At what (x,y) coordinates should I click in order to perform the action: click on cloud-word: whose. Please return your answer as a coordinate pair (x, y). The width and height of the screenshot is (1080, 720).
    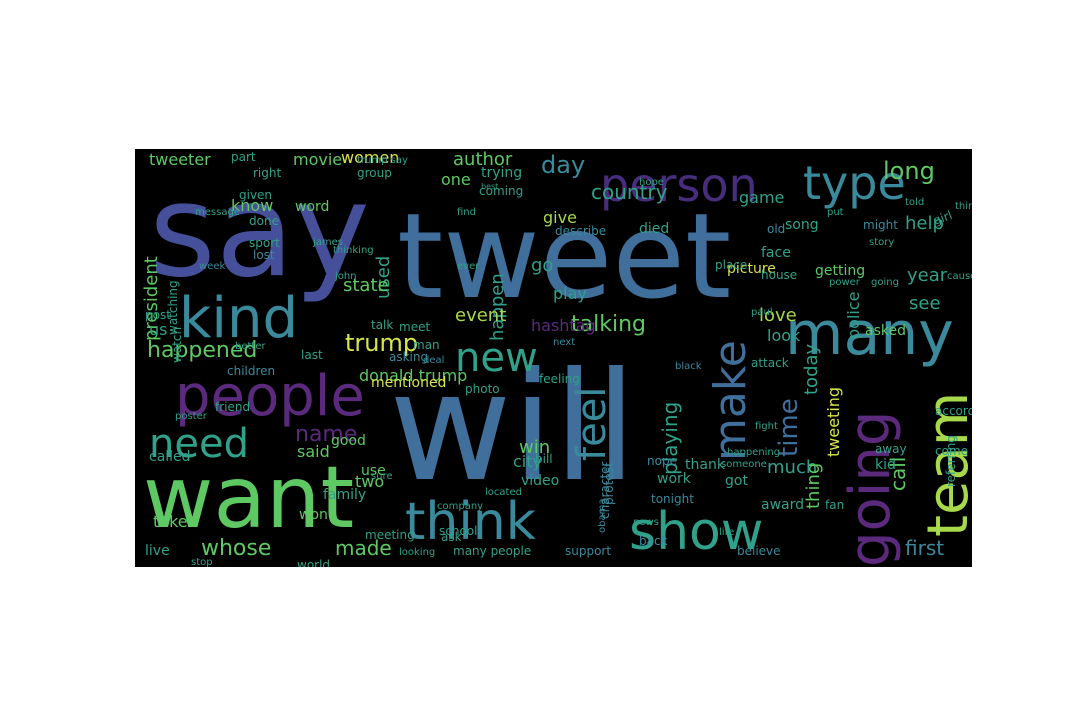
    Looking at the image, I should click on (236, 548).